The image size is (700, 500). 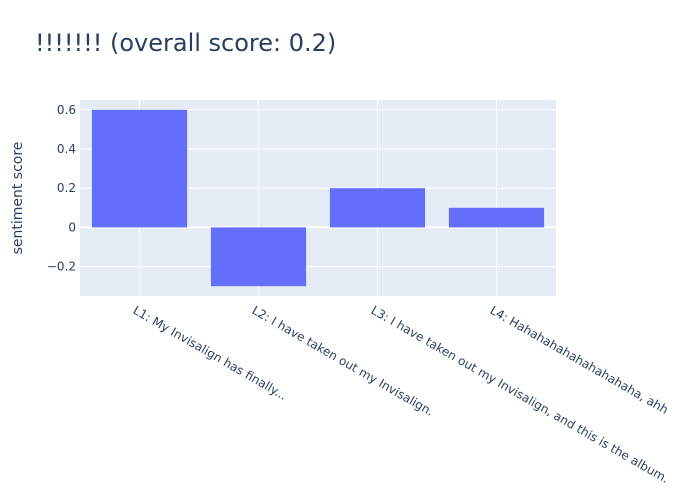 What do you see at coordinates (18, 198) in the screenshot?
I see `y-axis-label: sentiment score` at bounding box center [18, 198].